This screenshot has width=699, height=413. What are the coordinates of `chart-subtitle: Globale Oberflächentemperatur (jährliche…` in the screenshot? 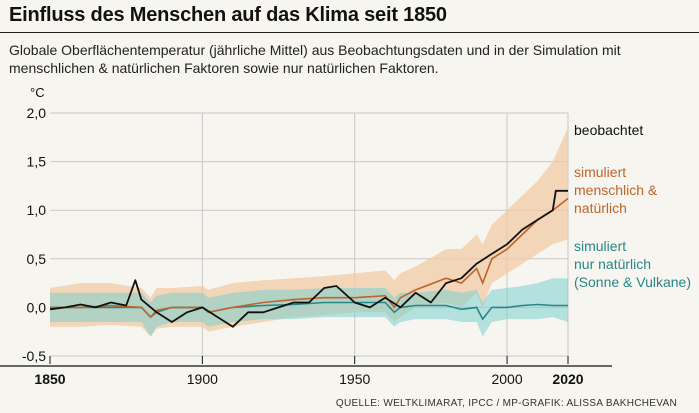 It's located at (315, 59).